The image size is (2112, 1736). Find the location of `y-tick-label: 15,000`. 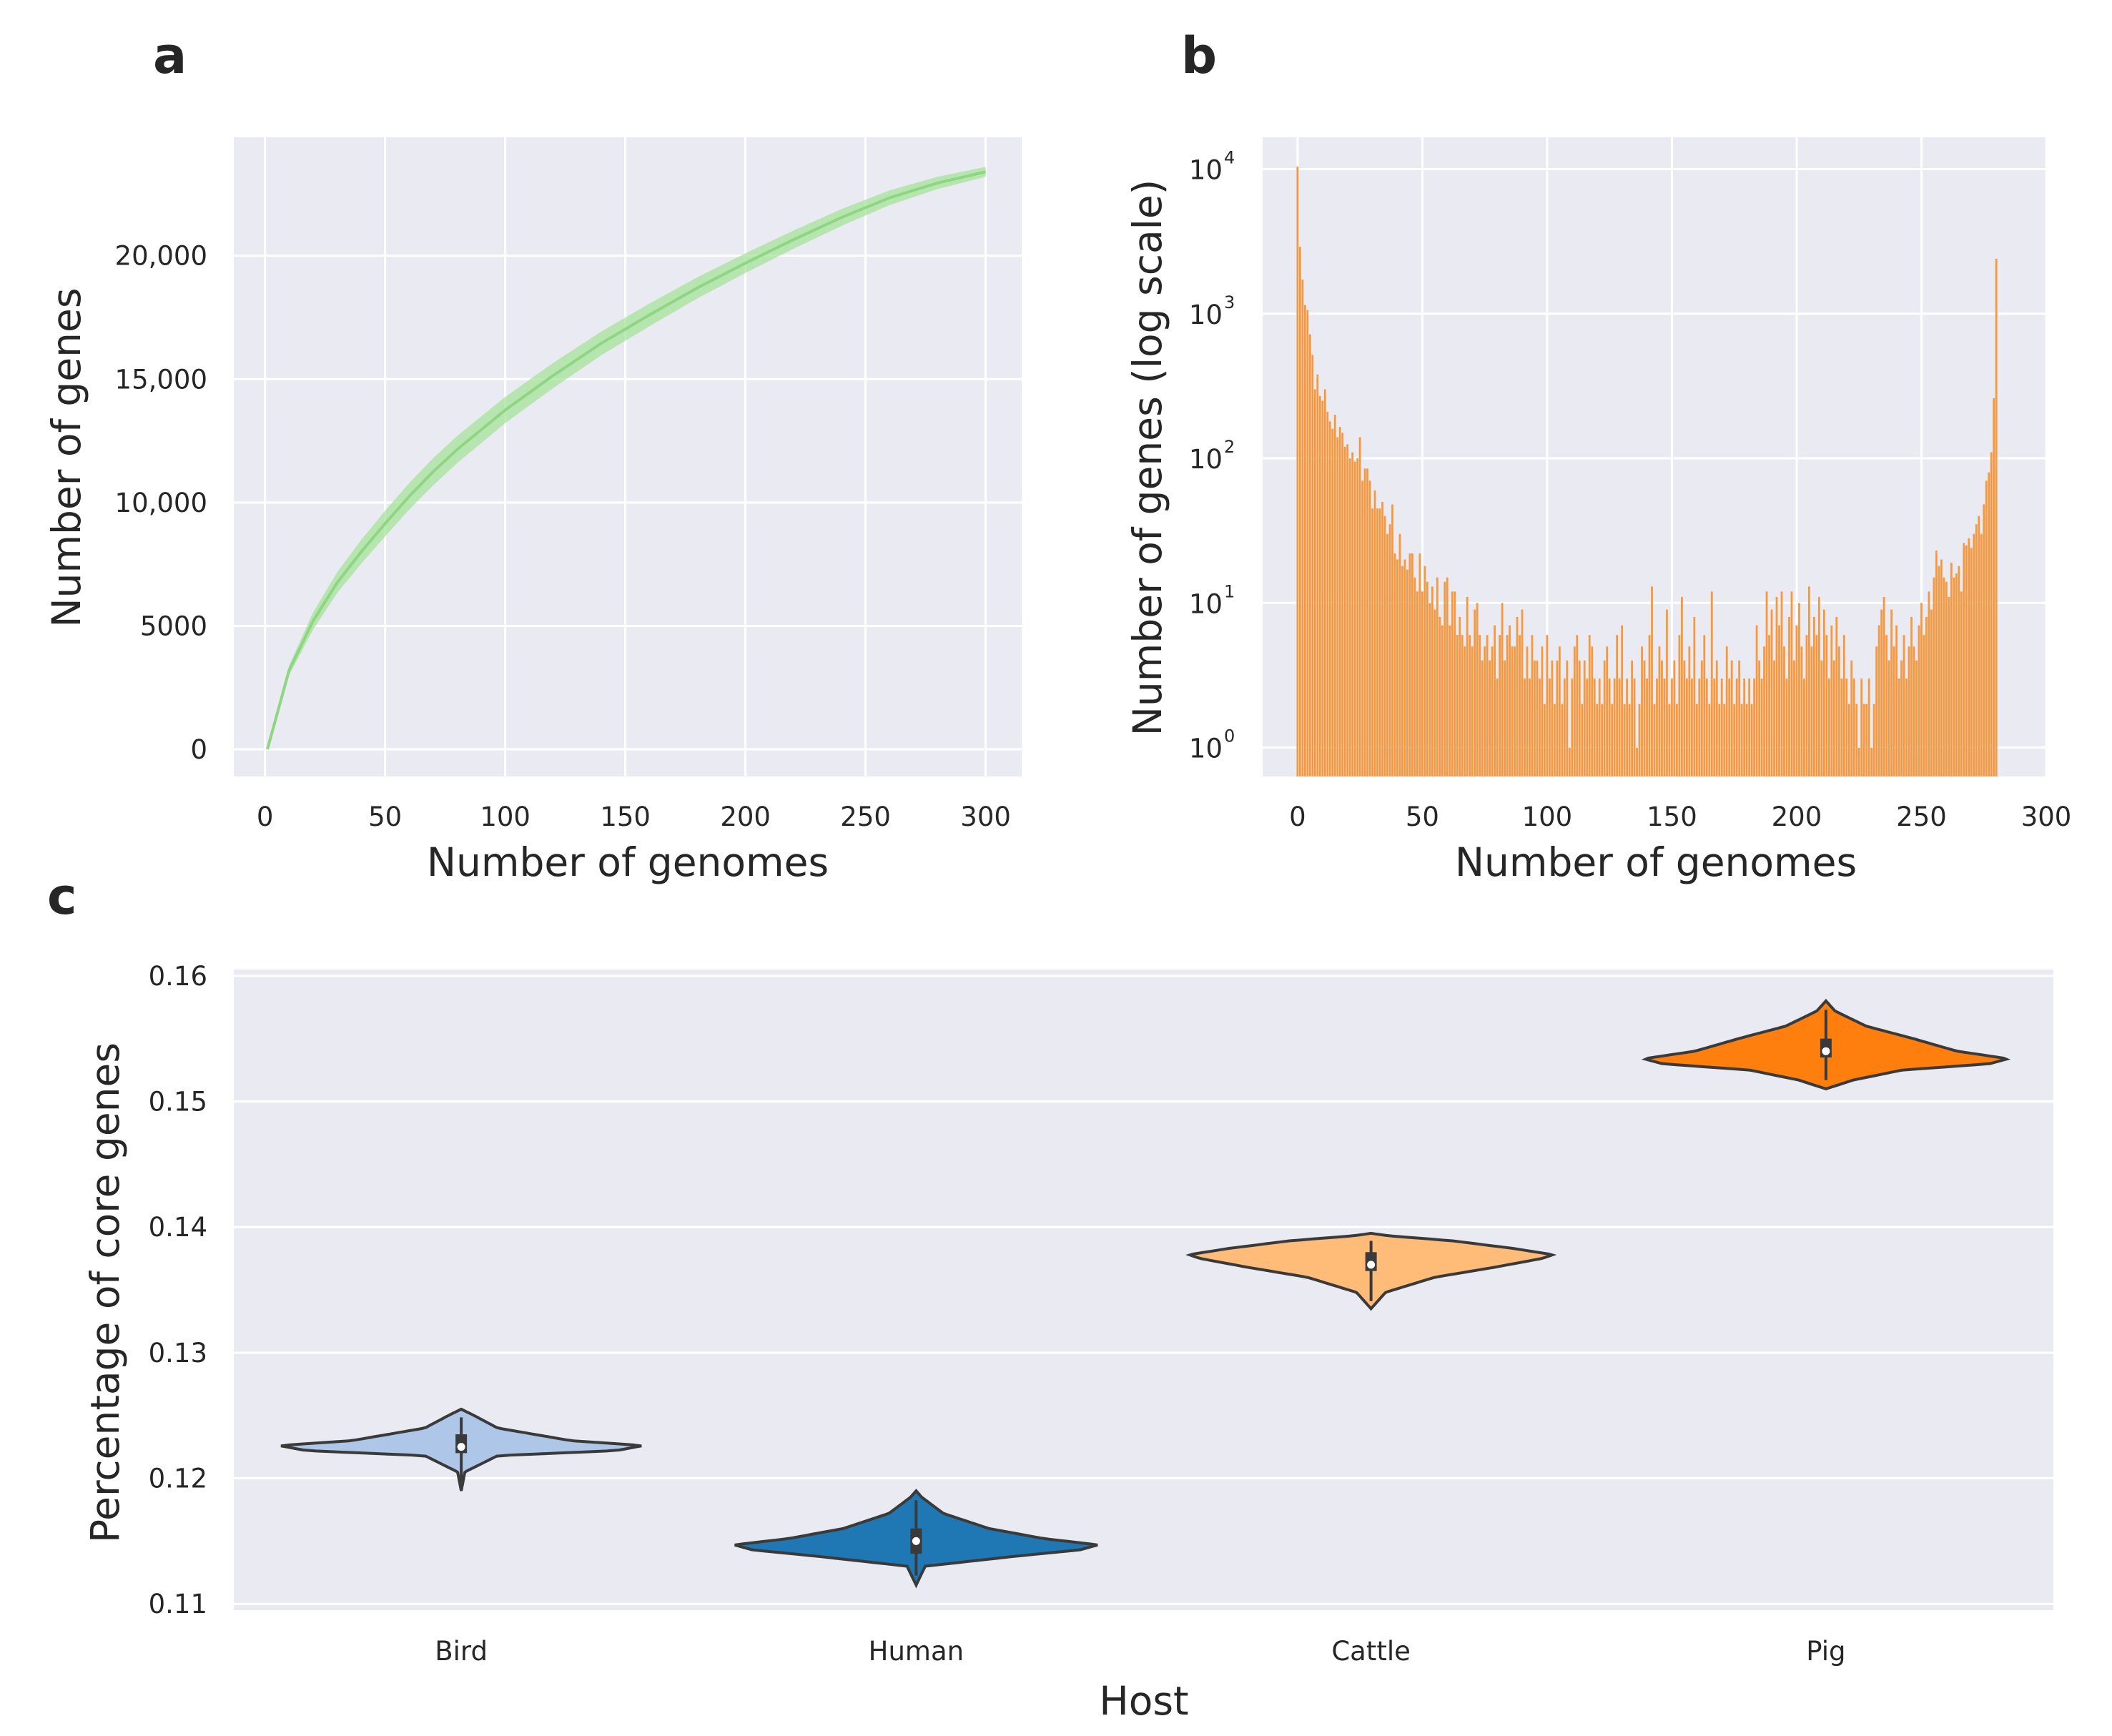

y-tick-label: 15,000 is located at coordinates (161, 379).